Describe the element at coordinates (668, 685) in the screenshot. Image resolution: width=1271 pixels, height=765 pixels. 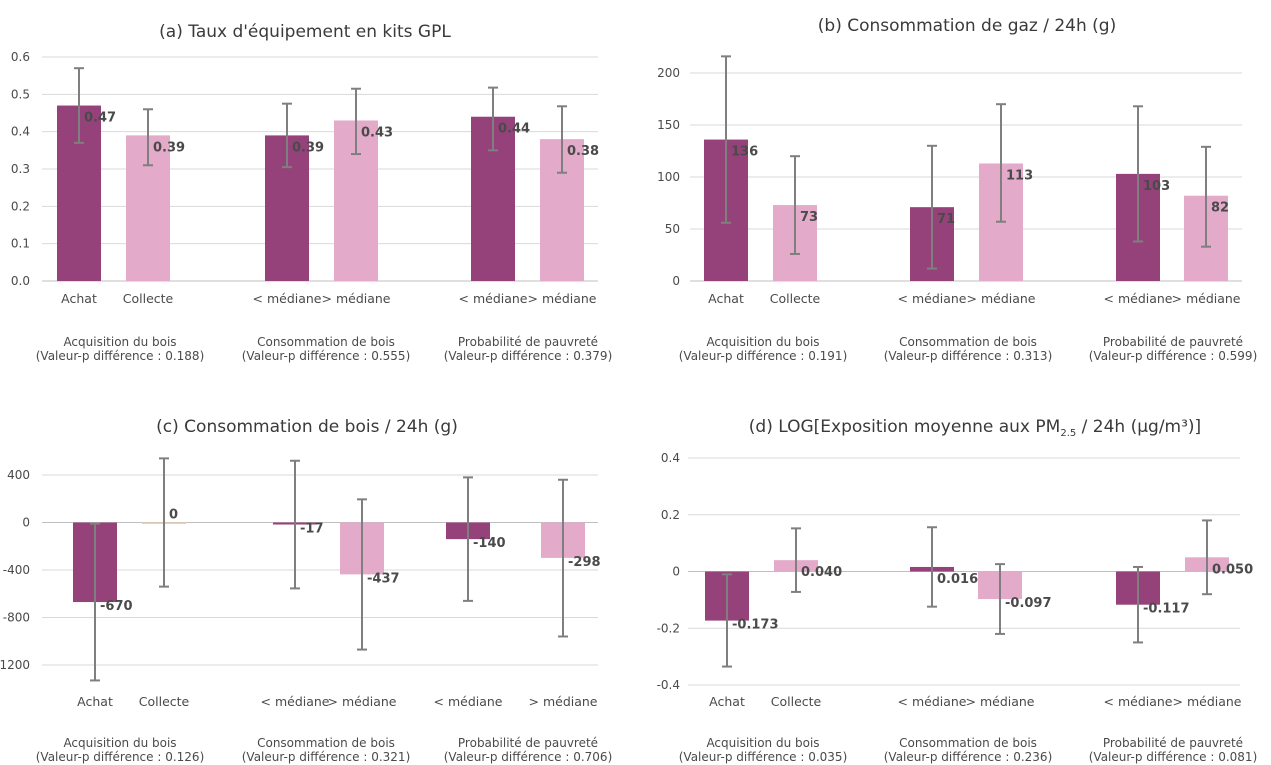
I see `chart-3-y-tick-label: -0.4` at that location.